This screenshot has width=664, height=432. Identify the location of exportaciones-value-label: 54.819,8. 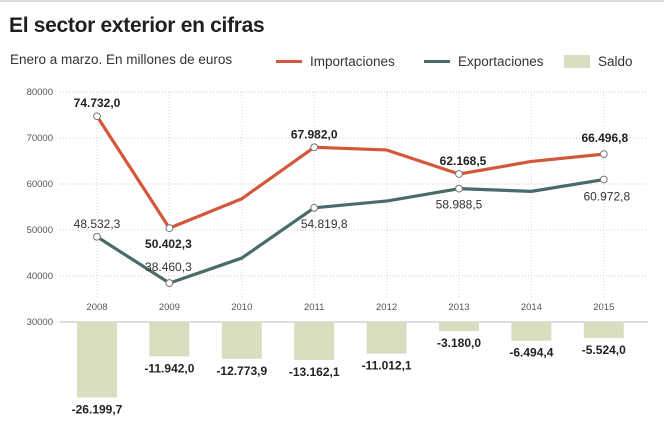
(324, 224).